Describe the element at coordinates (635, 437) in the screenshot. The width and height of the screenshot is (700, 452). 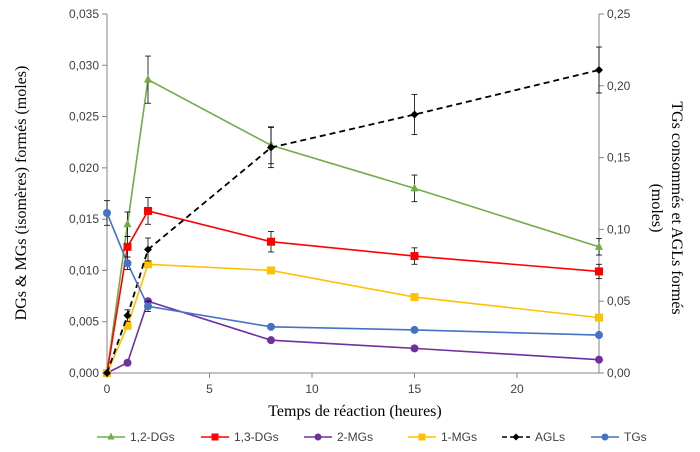
I see `legend-label: TGs` at that location.